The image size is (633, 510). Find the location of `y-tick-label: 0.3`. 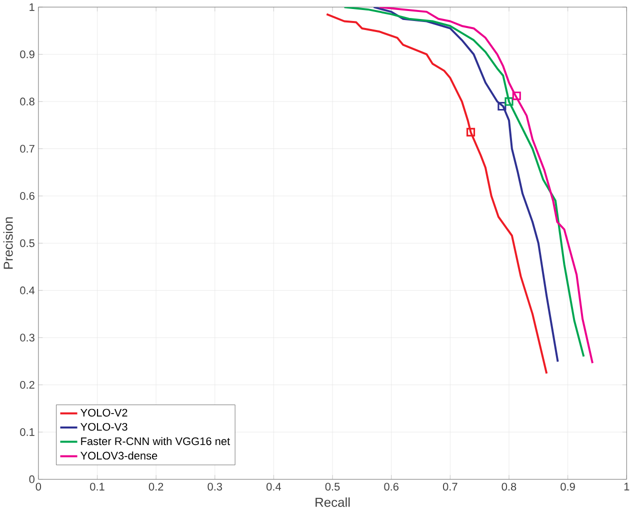

y-tick-label: 0.3 is located at coordinates (27, 338).